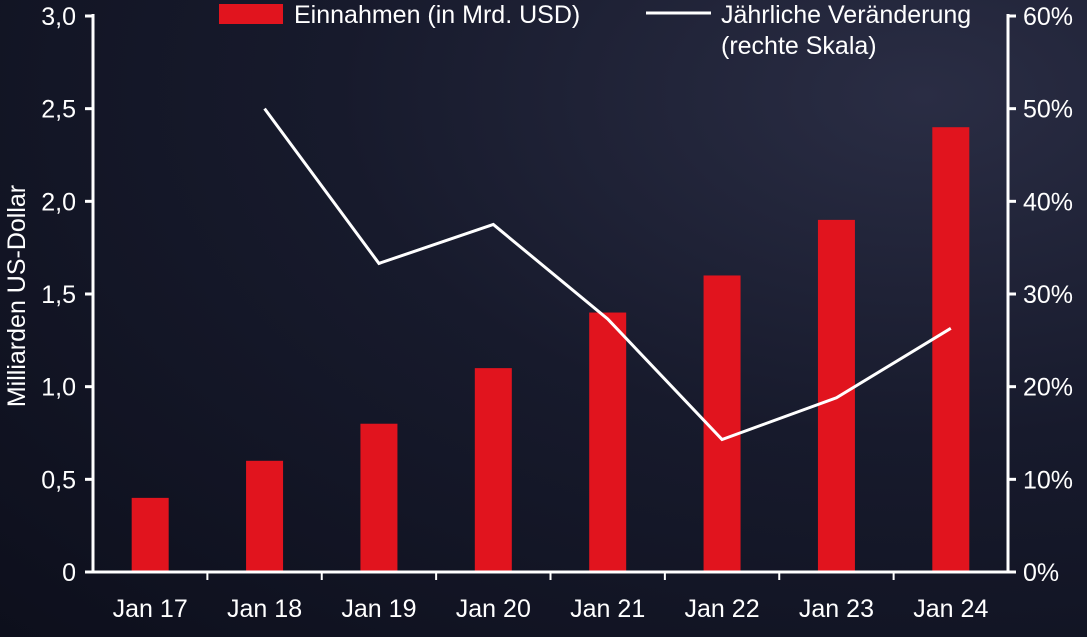  What do you see at coordinates (17, 296) in the screenshot?
I see `y-axis-title: Milliarden US-Dollar` at bounding box center [17, 296].